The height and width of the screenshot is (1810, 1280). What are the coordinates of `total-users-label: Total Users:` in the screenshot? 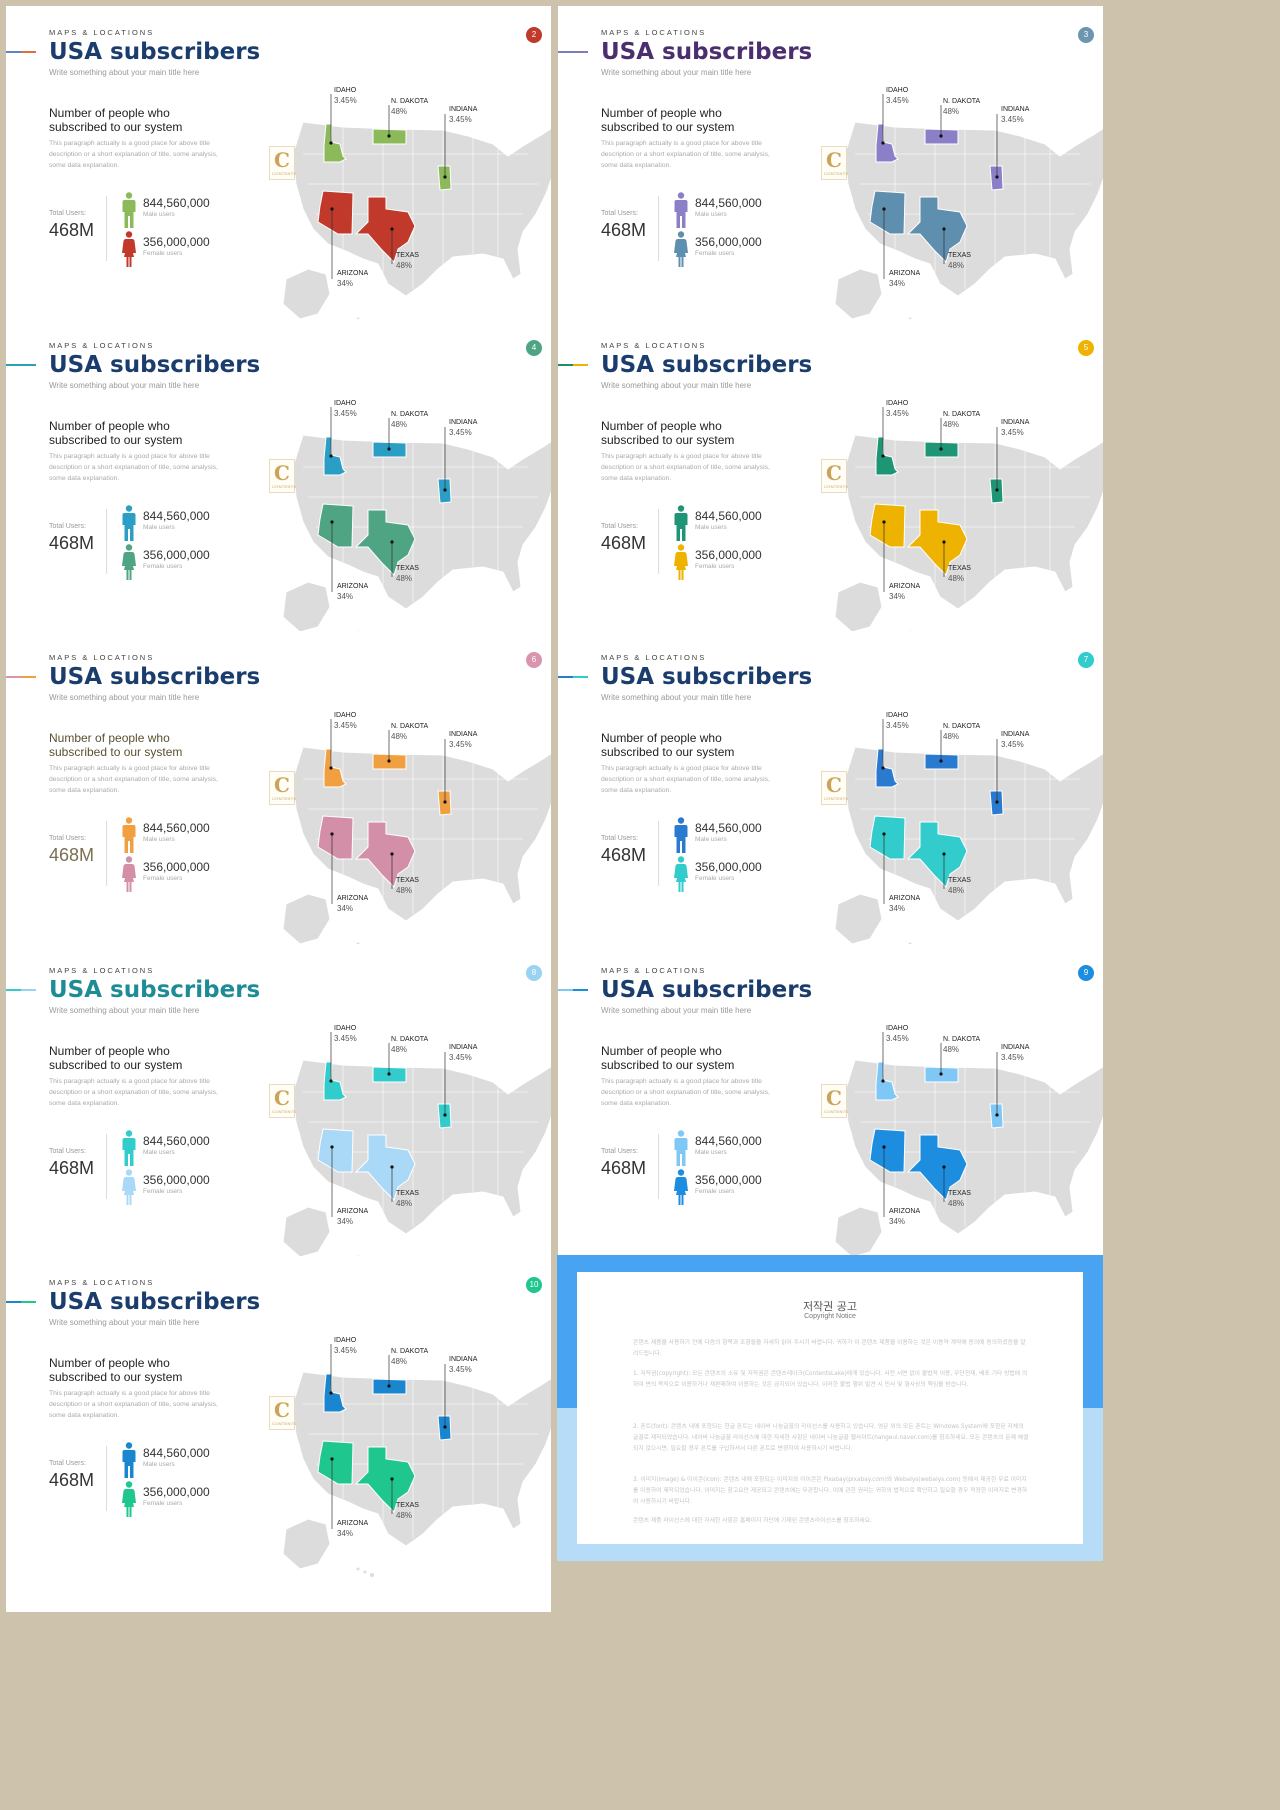 It's located at (619, 213).